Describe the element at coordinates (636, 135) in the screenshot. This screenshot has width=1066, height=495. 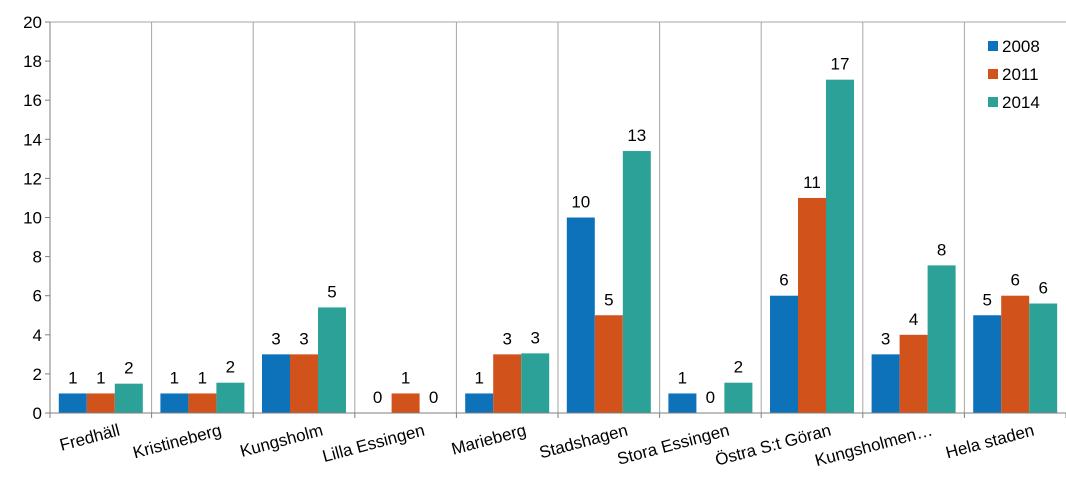
I see `data-label: 13` at that location.